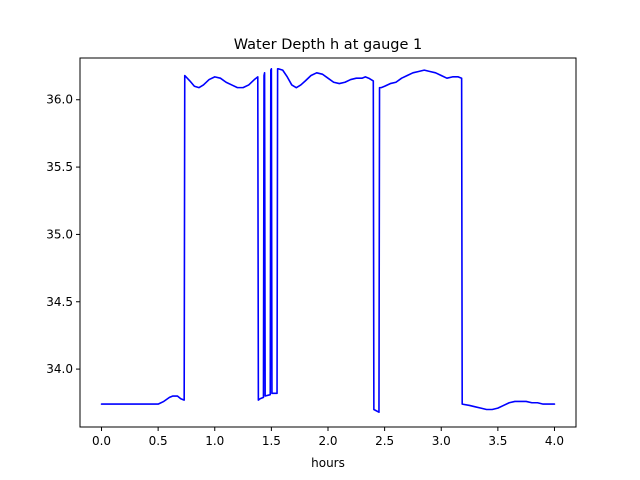  What do you see at coordinates (59, 234) in the screenshot?
I see `y-tick-label: 35.0` at bounding box center [59, 234].